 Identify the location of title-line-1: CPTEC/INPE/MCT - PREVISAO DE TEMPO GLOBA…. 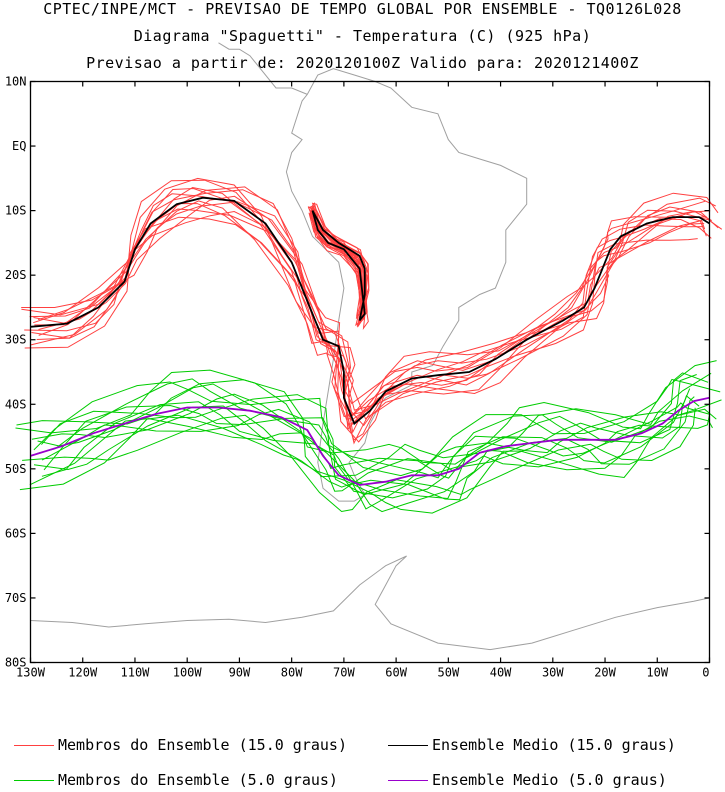
(362, 9).